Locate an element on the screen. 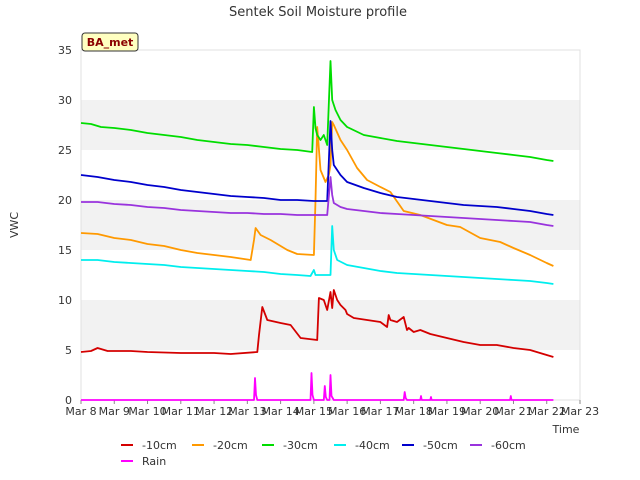  legend-label: -30cm is located at coordinates (300, 445).